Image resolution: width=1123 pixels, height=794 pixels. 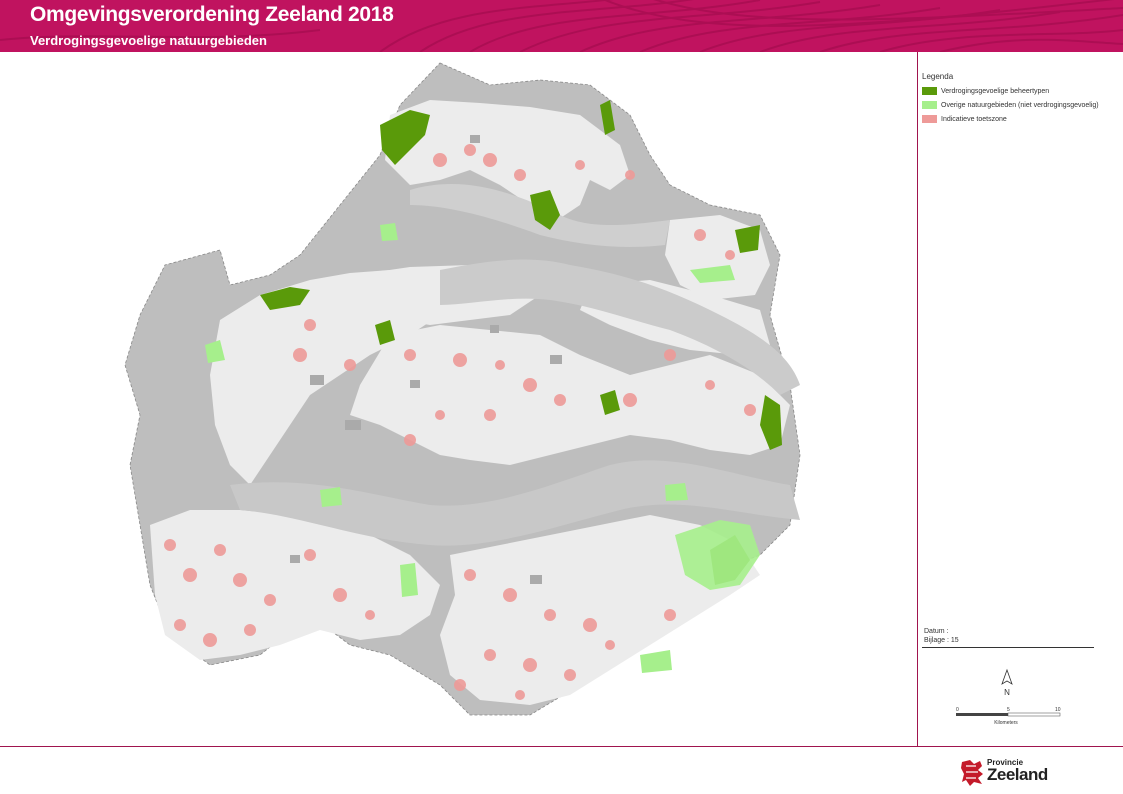 I want to click on legend-label: Verdrogingsgevoelige beheertypen, so click(x=995, y=91).